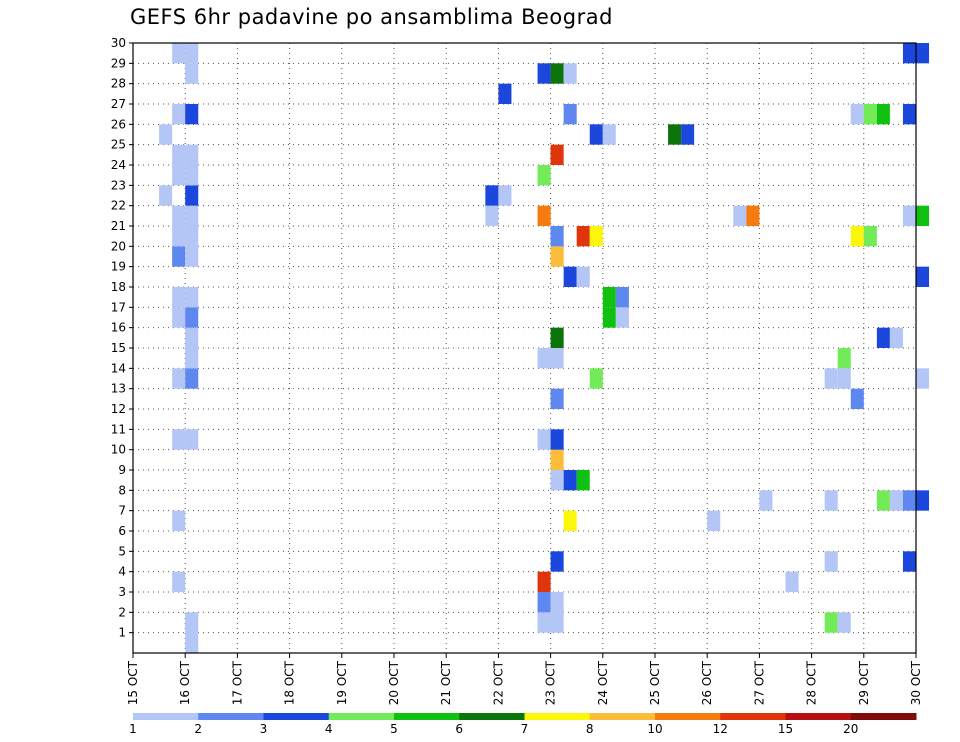  Describe the element at coordinates (590, 729) in the screenshot. I see `legend-label: 8` at that location.